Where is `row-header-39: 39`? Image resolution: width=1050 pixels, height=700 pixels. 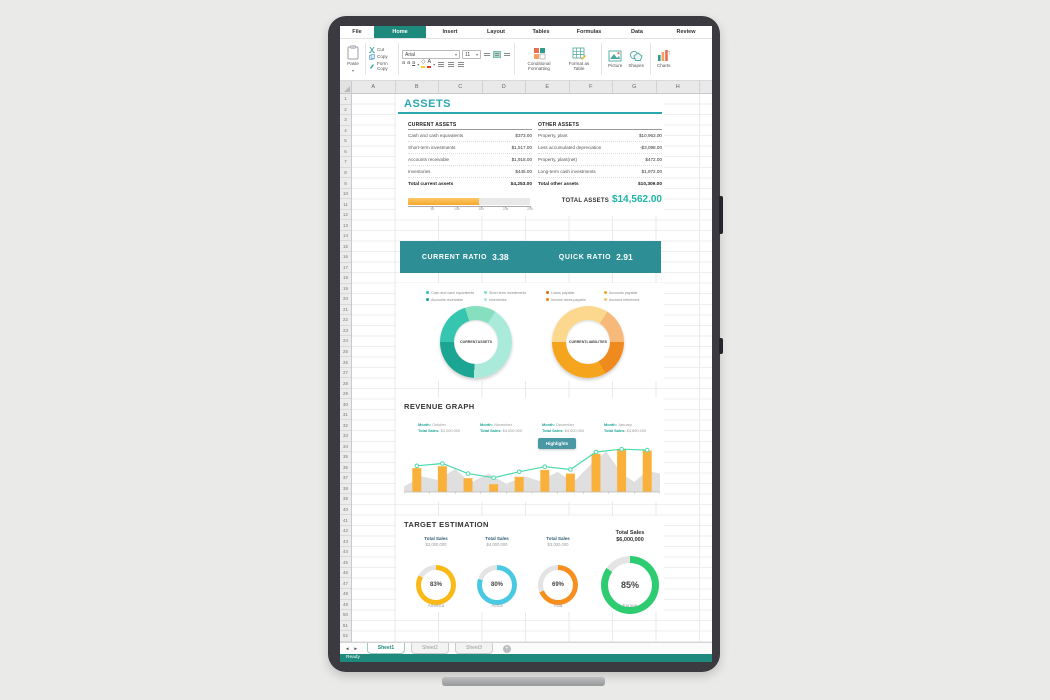 row-header-39: 39 is located at coordinates (345, 499).